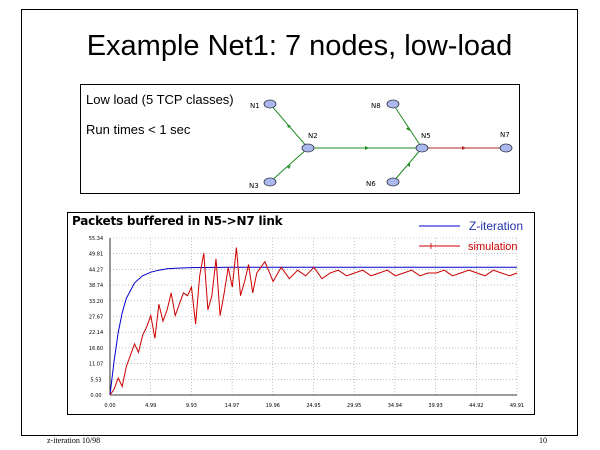 The height and width of the screenshot is (450, 600). I want to click on y-tick-label: 27.67, so click(96, 318).